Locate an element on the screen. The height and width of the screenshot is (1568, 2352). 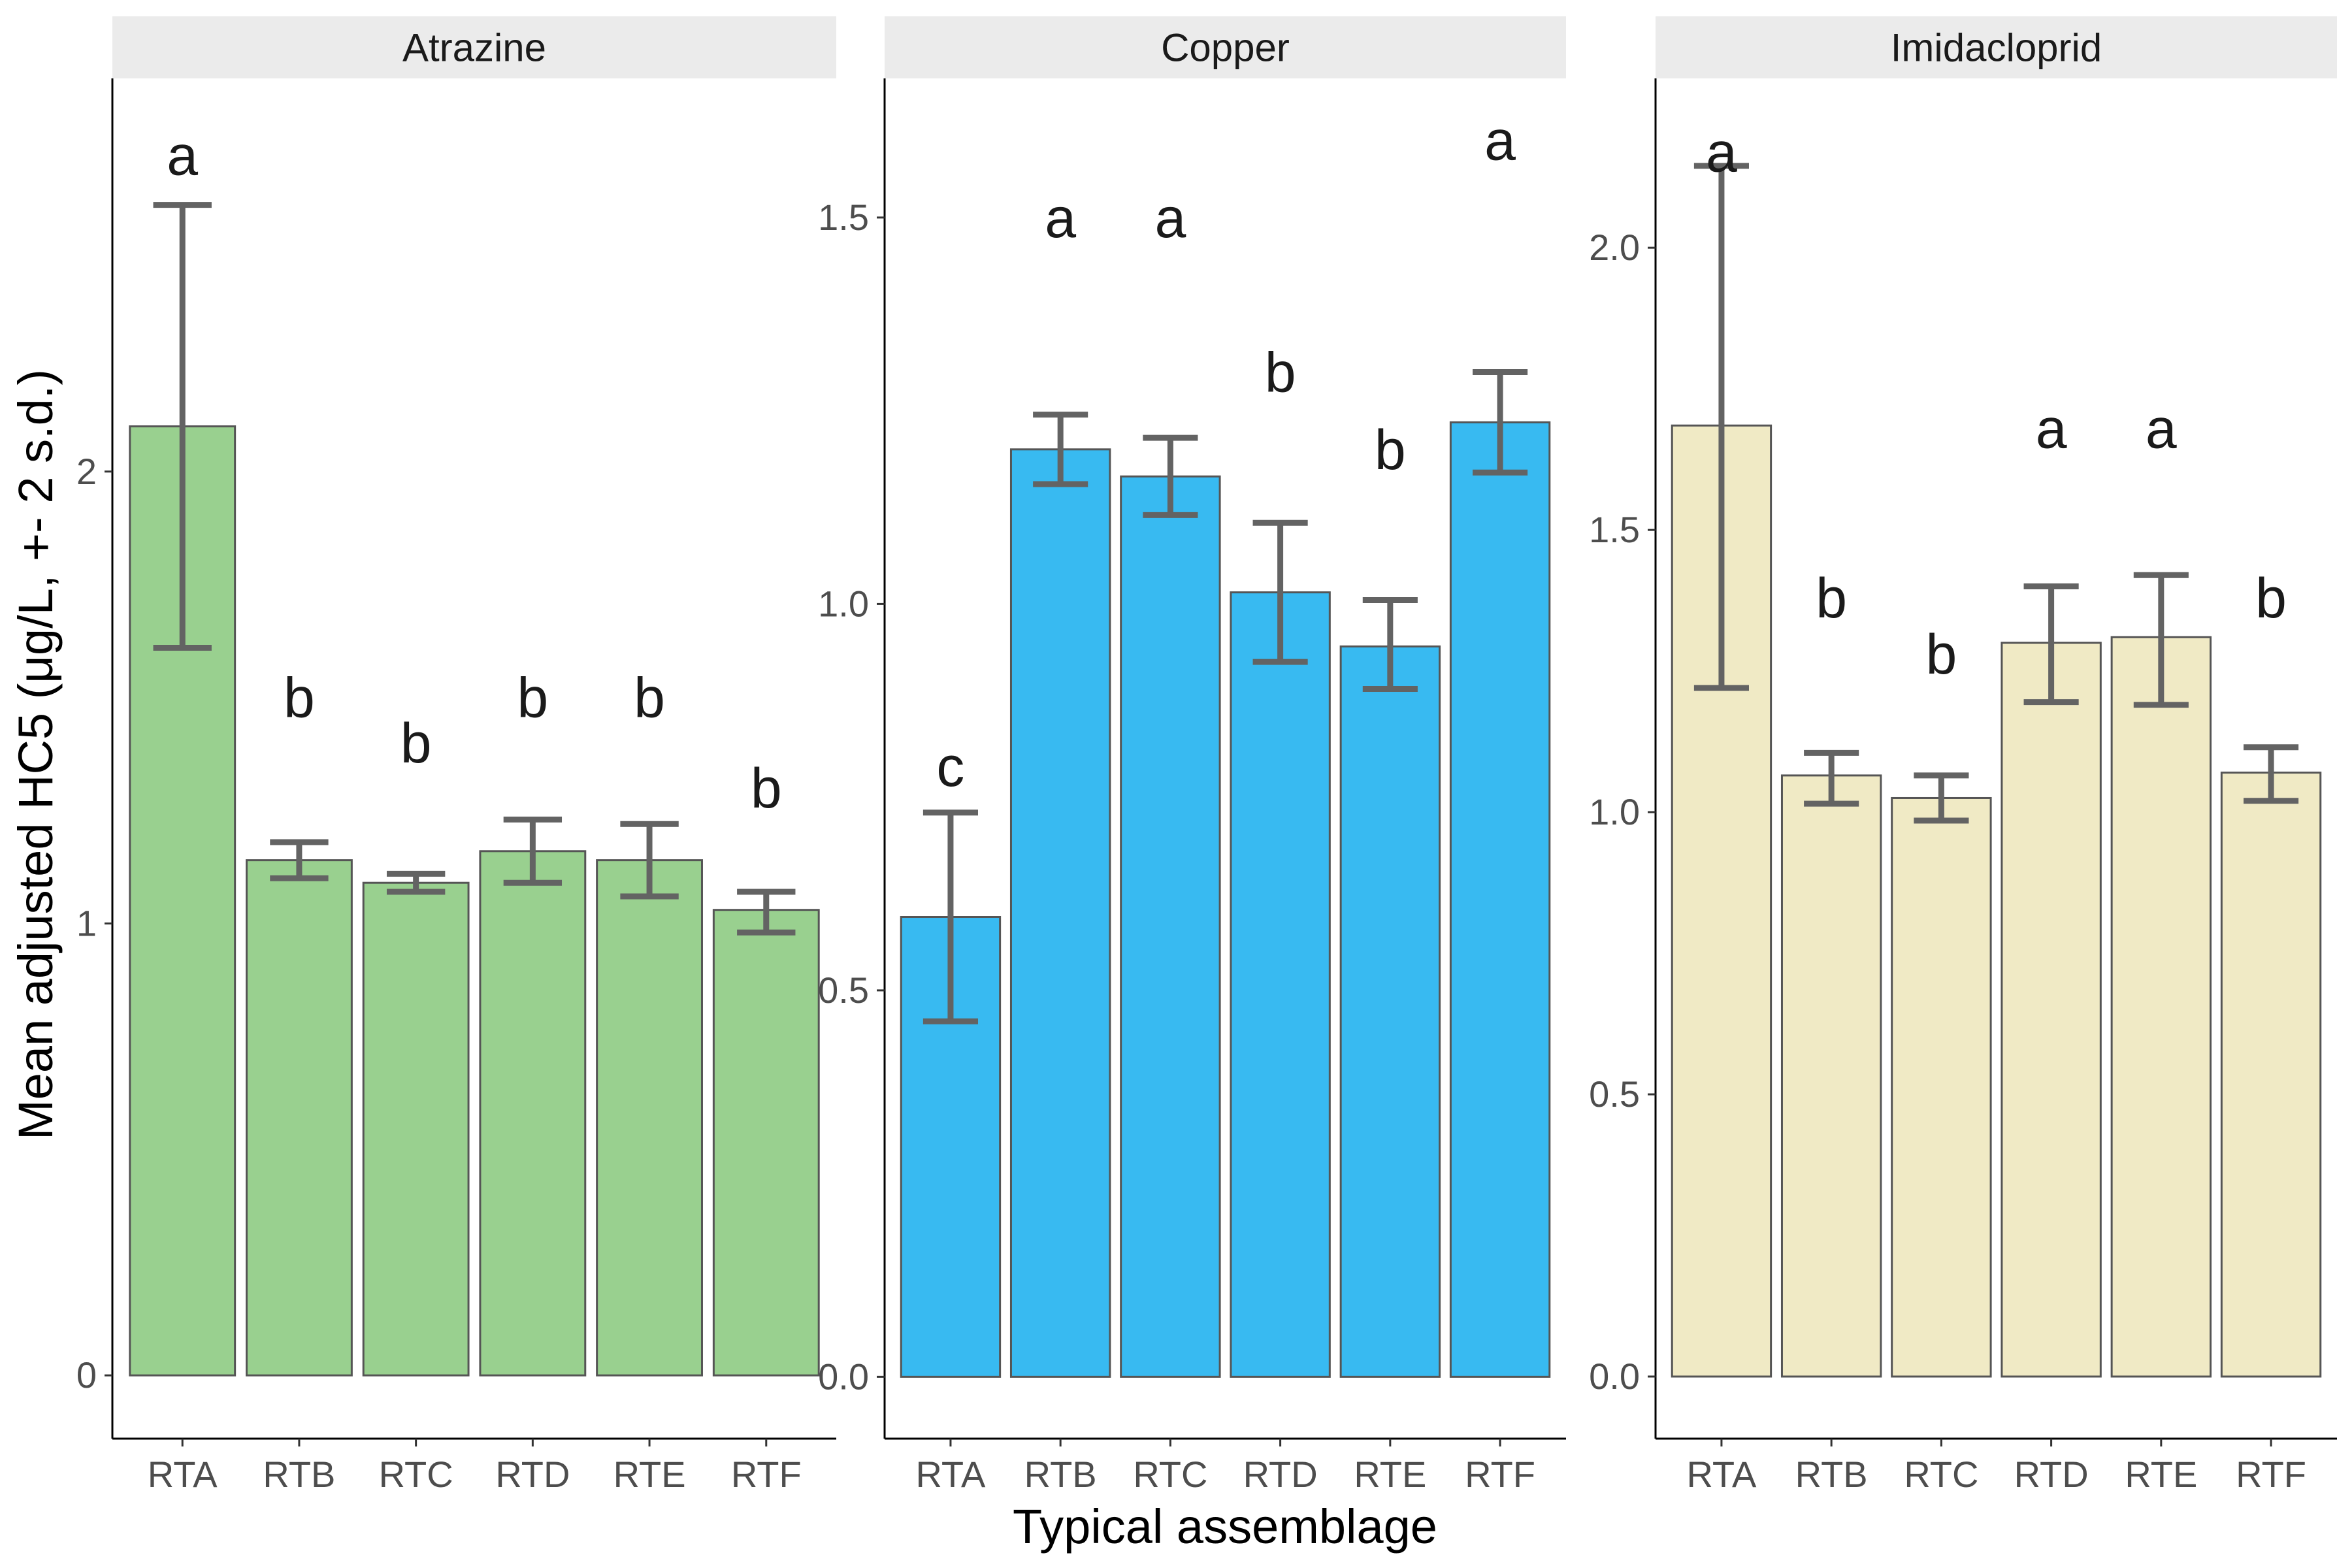
y-axis-title: Mean adjusted HC5 (μg/L, +- 2 s.d.) is located at coordinates (35, 754).